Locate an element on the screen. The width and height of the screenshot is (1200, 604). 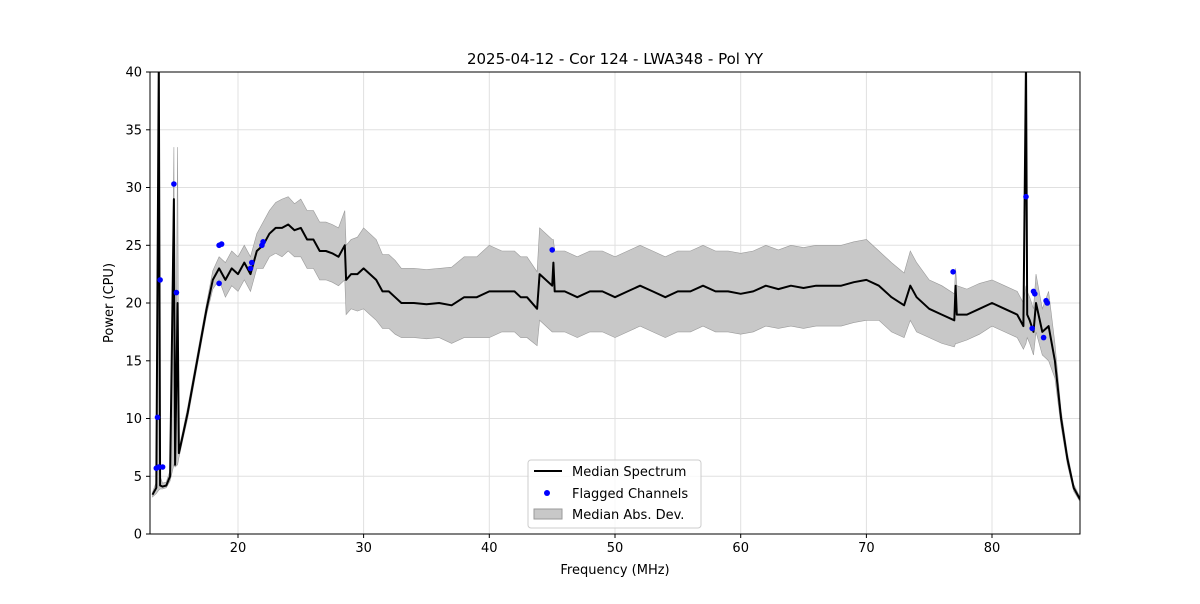
x-tick-label: 50 is located at coordinates (615, 548).